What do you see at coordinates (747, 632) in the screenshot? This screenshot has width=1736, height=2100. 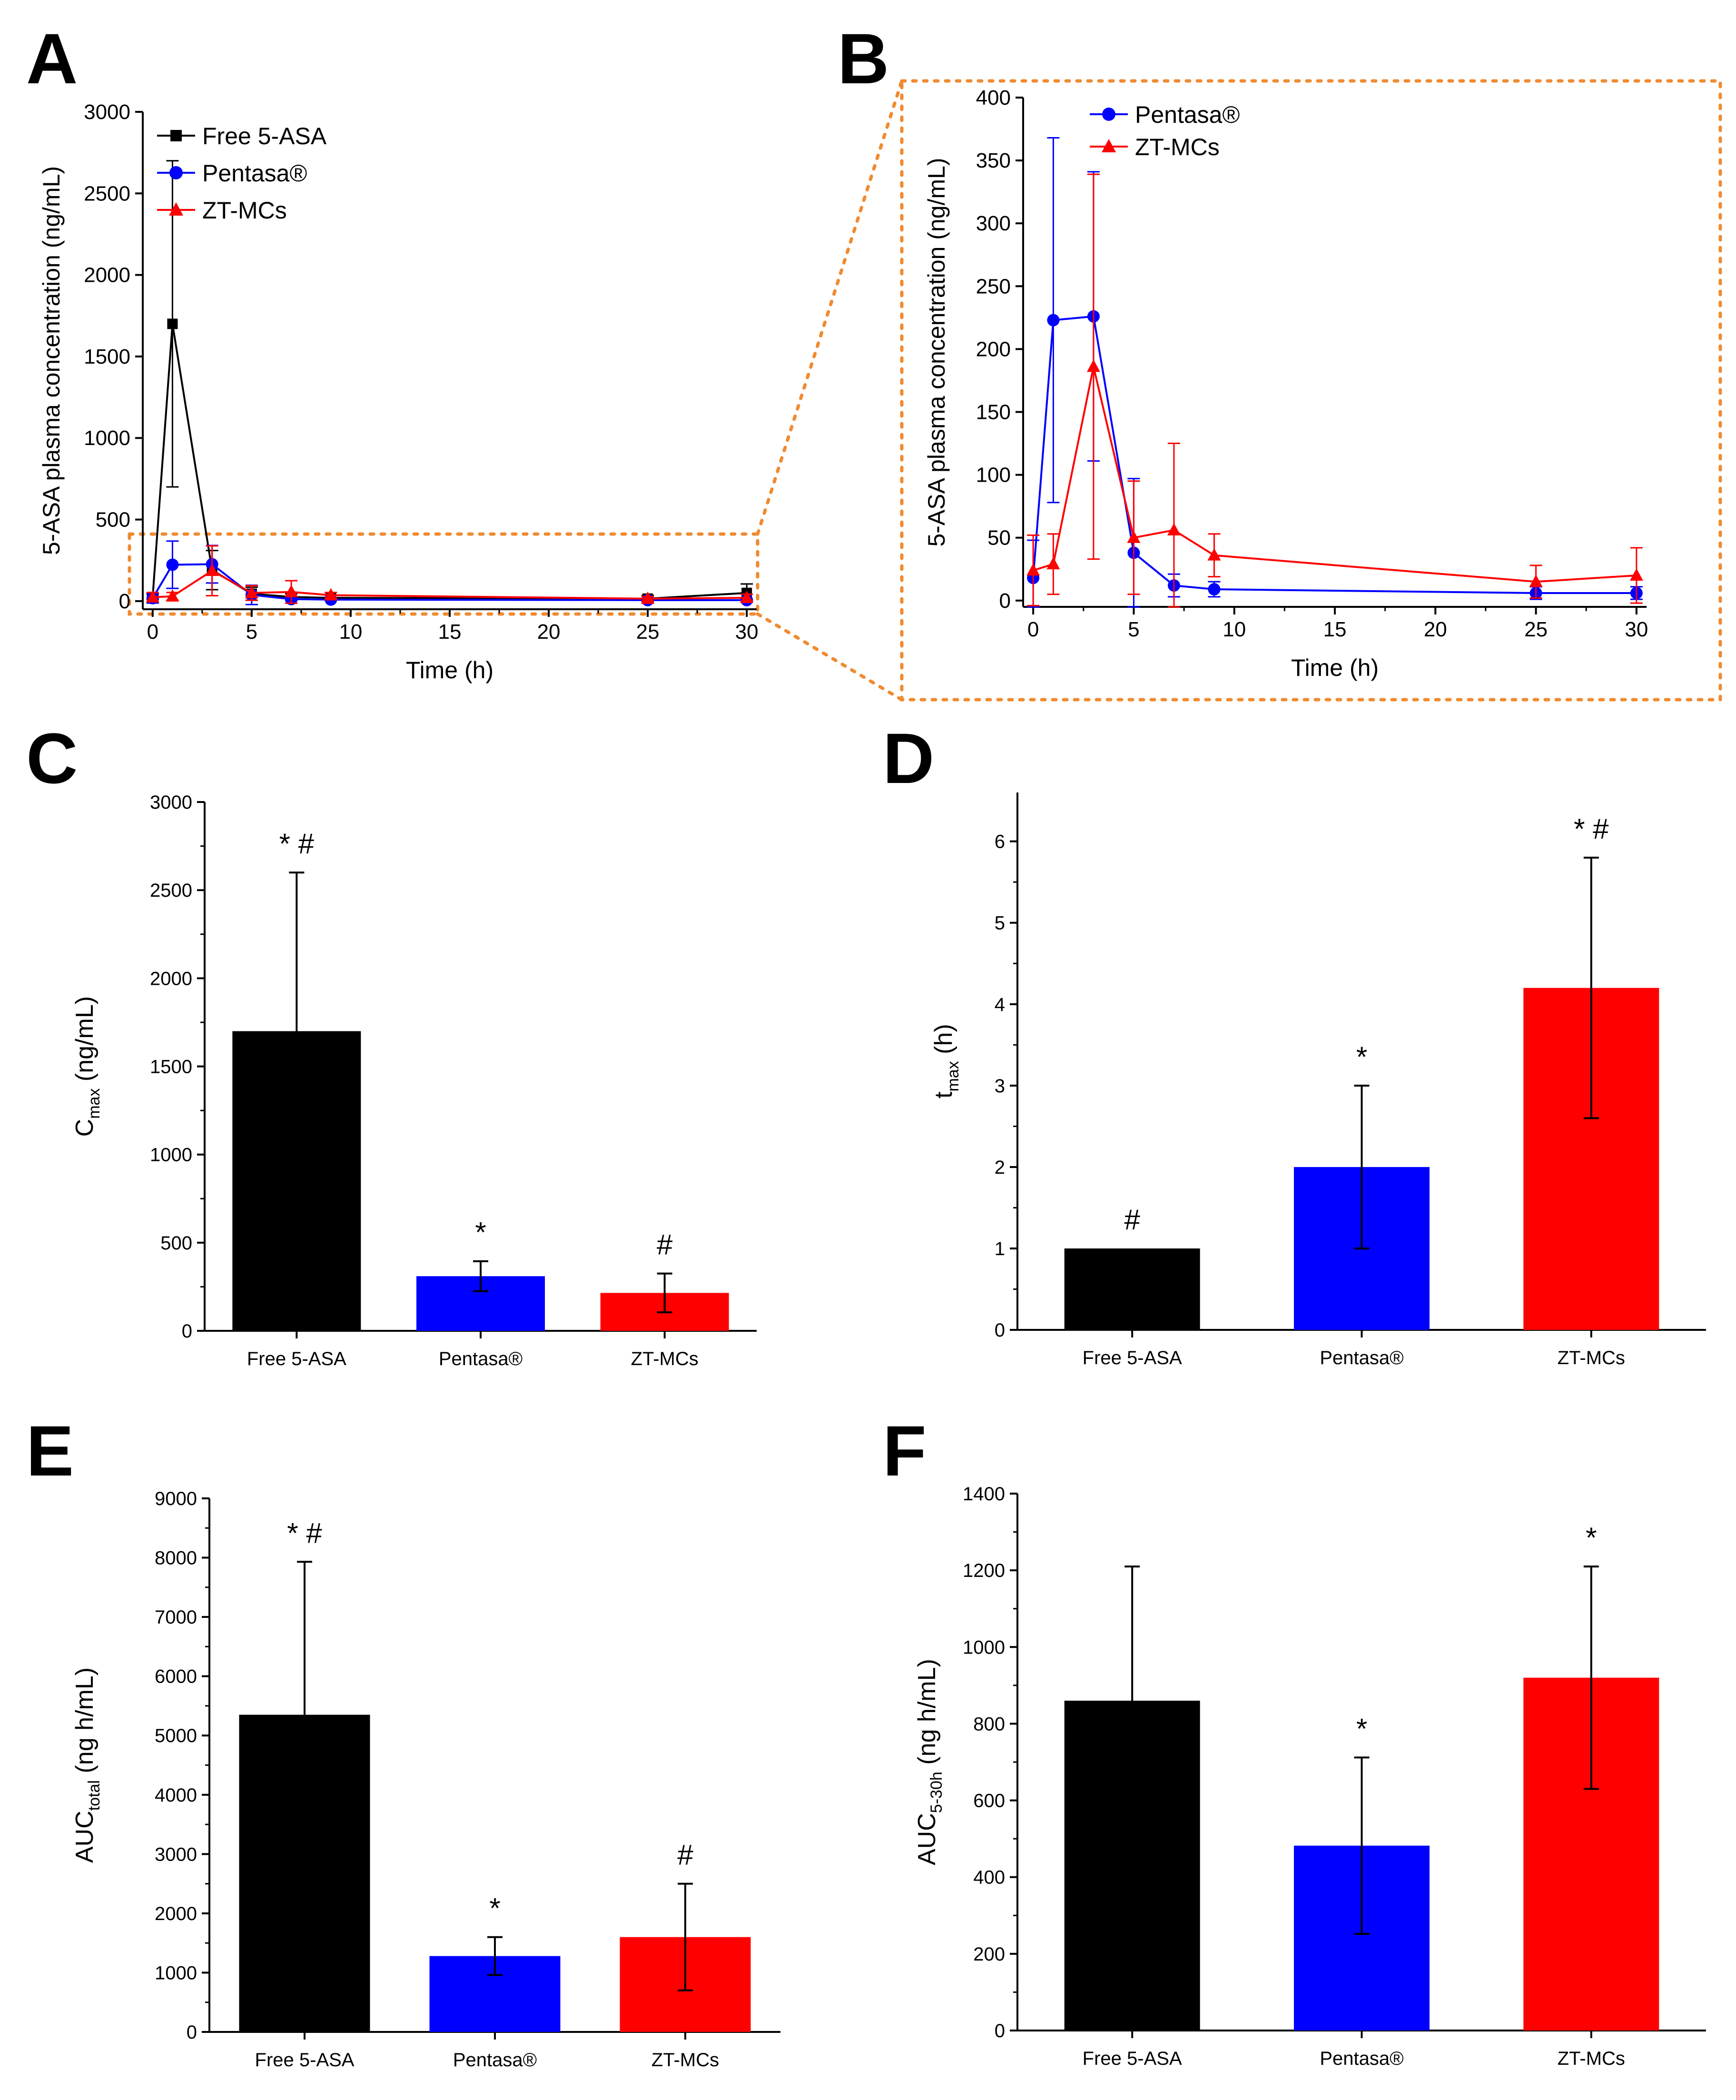 I see `x-tick-label: 30` at bounding box center [747, 632].